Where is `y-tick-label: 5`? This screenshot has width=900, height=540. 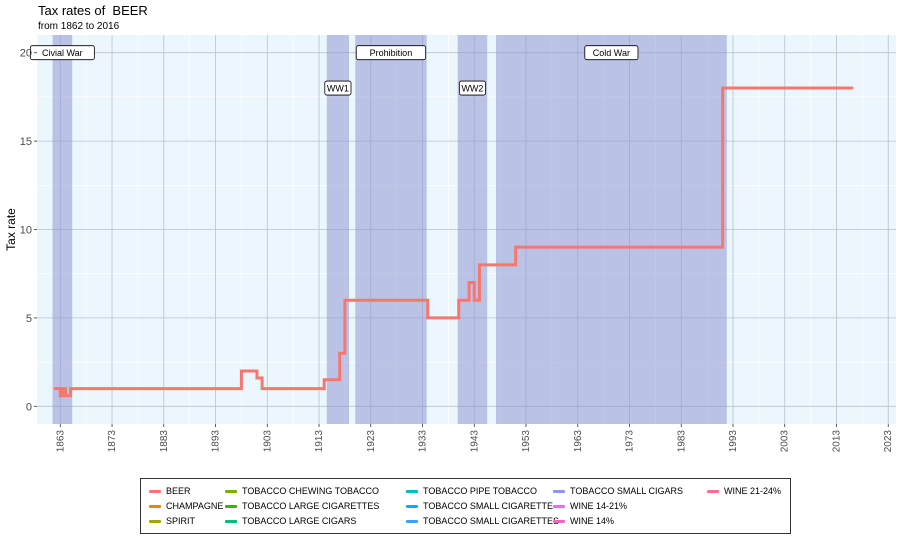 y-tick-label: 5 is located at coordinates (29, 319).